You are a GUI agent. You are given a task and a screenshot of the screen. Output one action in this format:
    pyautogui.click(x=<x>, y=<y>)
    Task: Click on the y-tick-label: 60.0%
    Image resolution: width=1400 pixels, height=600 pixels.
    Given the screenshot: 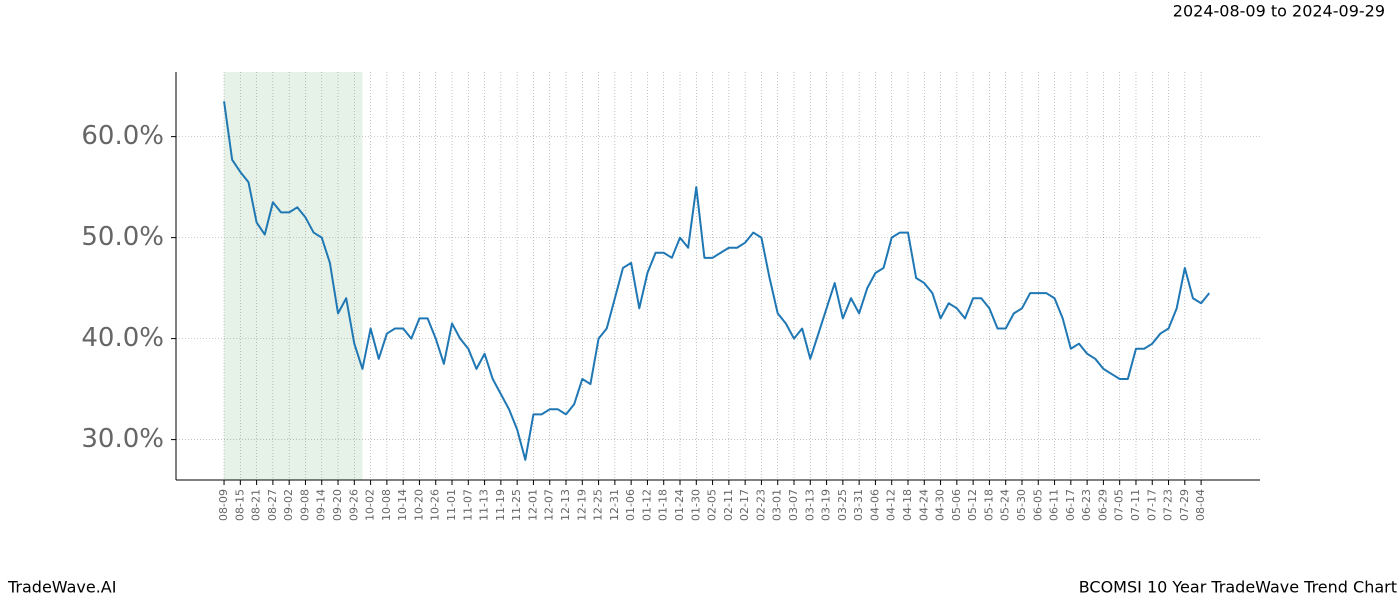 What is the action you would take?
    pyautogui.click(x=122, y=136)
    